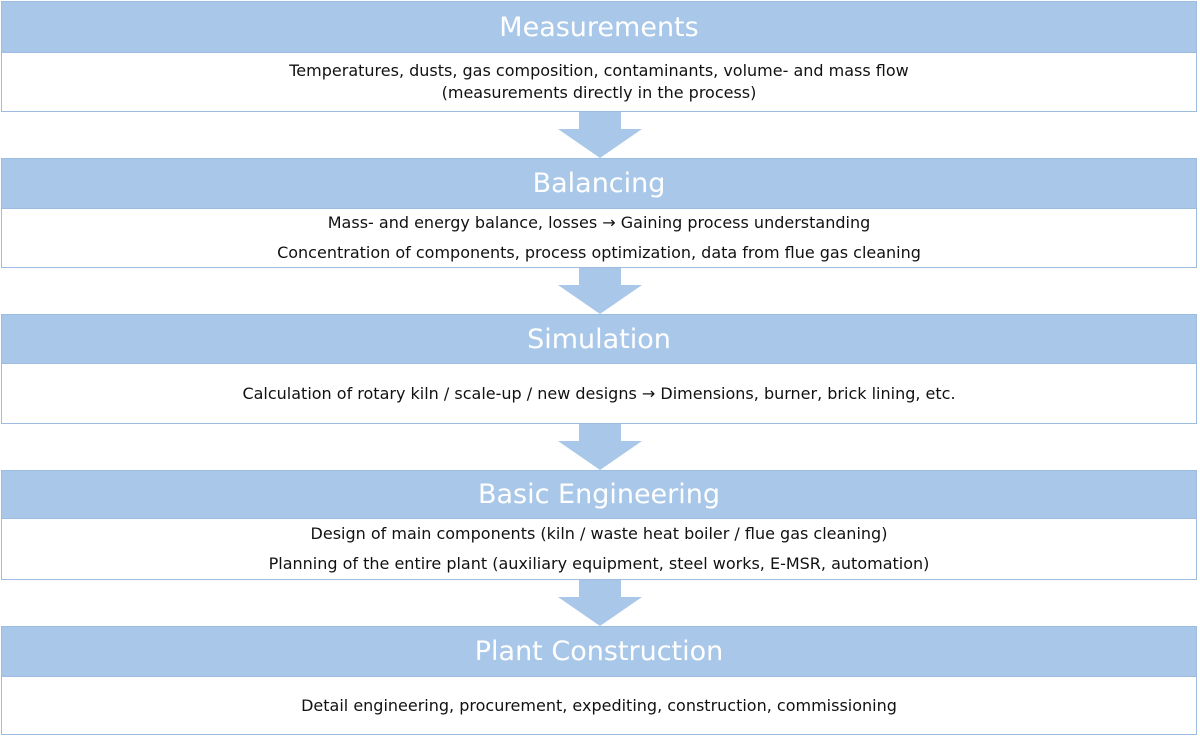 The width and height of the screenshot is (1200, 736). I want to click on step-title: Measurements, so click(599, 27).